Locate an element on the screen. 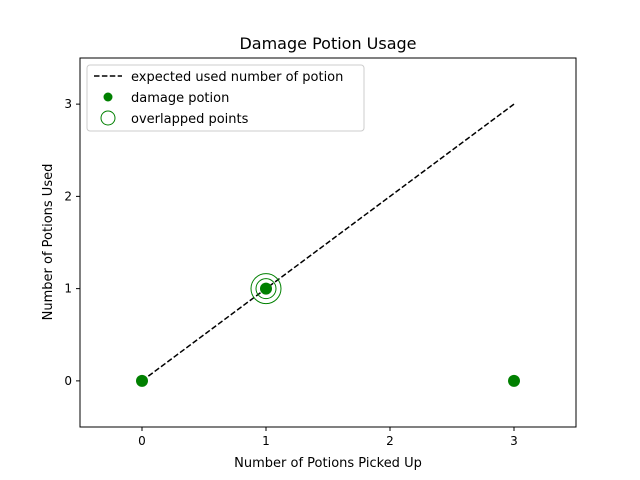 Image resolution: width=640 pixels, height=480 pixels. y-axis-label: Number of Potions Used is located at coordinates (48, 242).